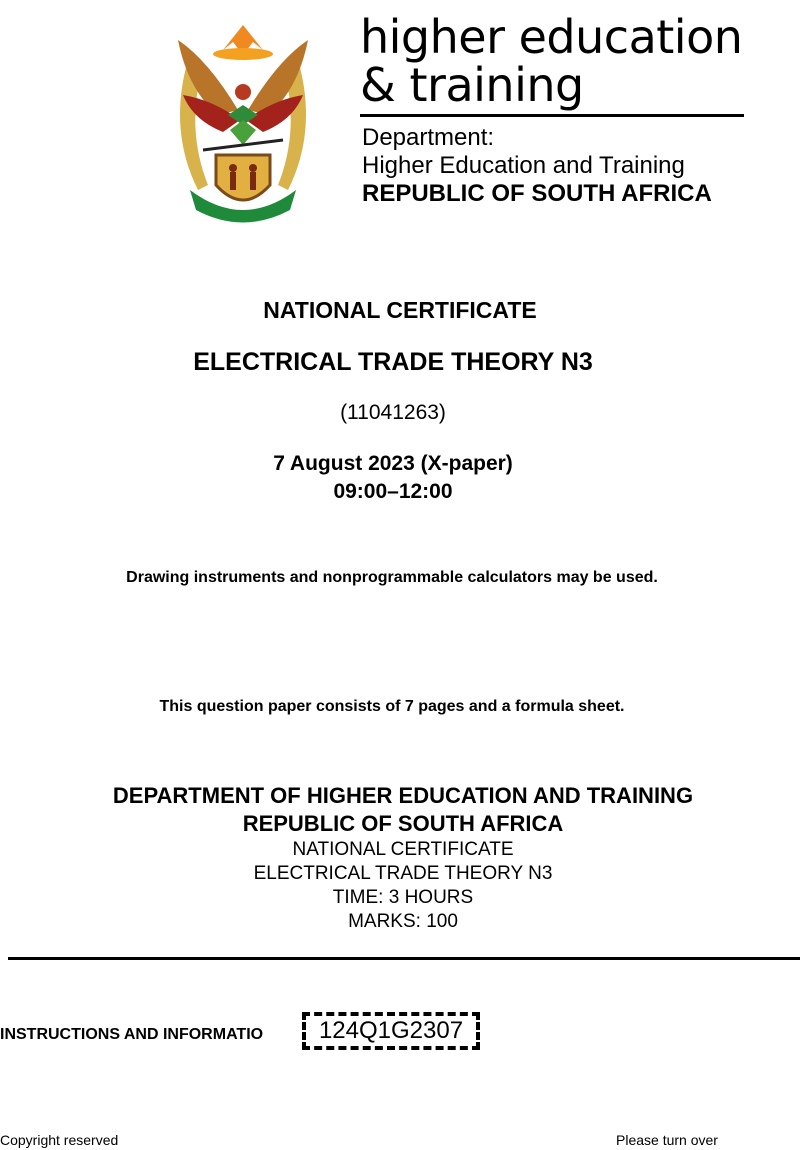 The height and width of the screenshot is (1150, 800). I want to click on subject-line: ELECTRICAL TRADE THEORY N3, so click(403, 873).